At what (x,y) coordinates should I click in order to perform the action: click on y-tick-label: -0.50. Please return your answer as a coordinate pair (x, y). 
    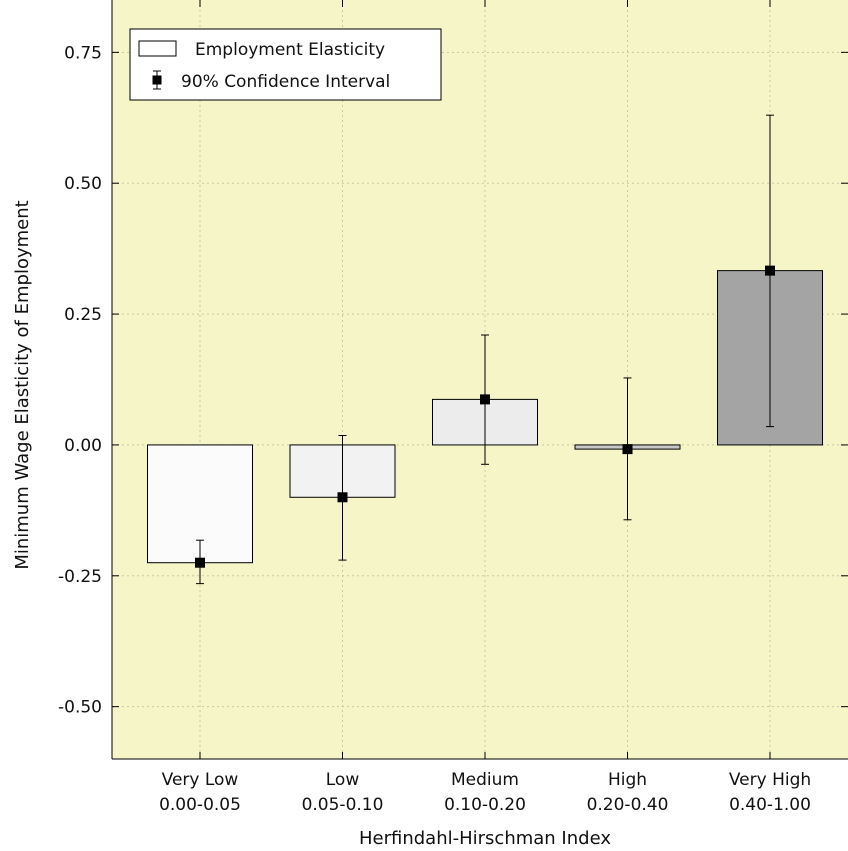
    Looking at the image, I should click on (80, 708).